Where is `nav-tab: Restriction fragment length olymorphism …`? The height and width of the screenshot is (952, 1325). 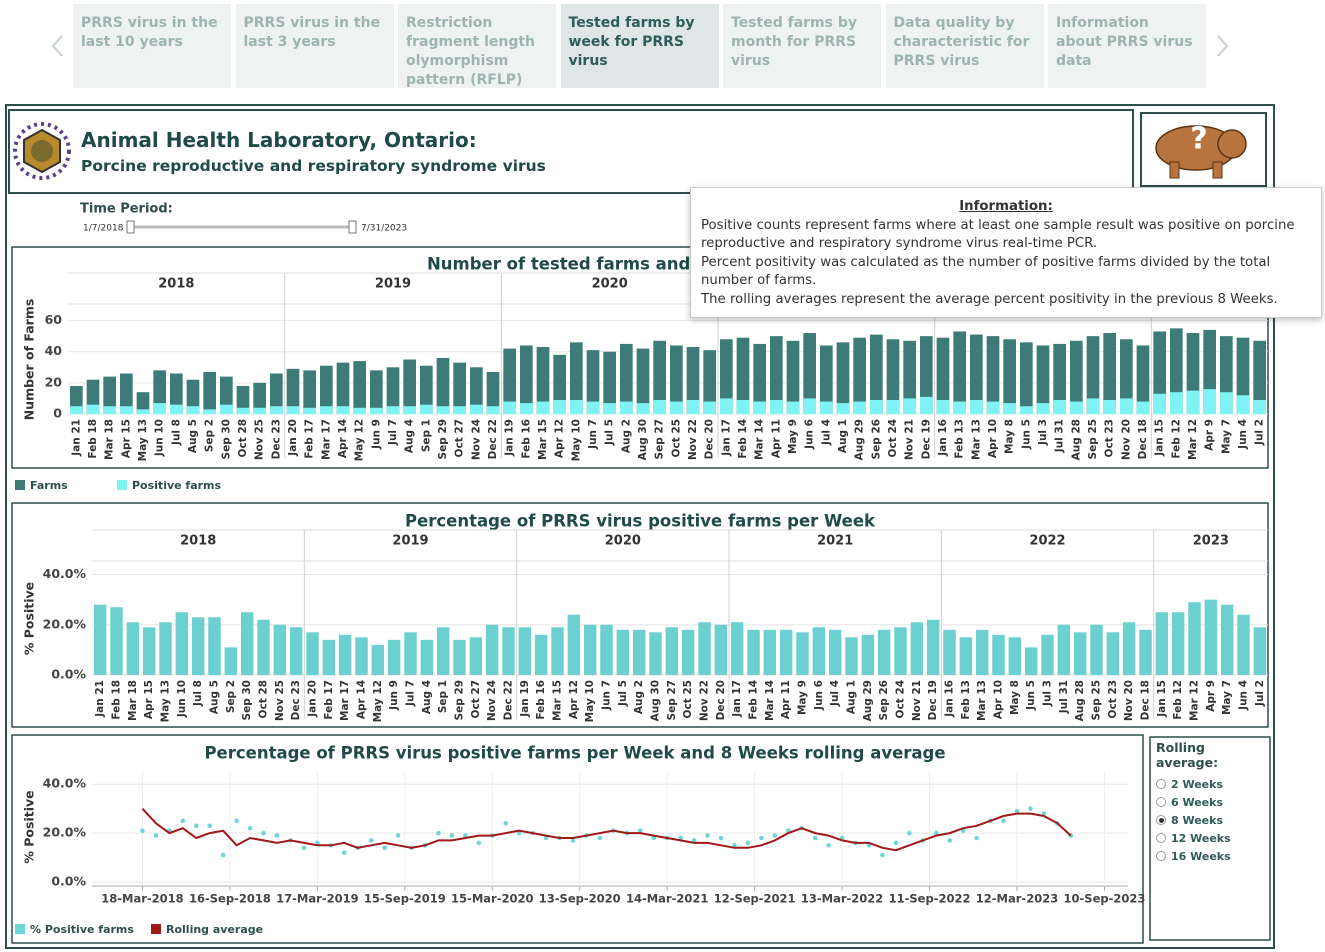
nav-tab: Restriction fragment length olymorphism … is located at coordinates (477, 46).